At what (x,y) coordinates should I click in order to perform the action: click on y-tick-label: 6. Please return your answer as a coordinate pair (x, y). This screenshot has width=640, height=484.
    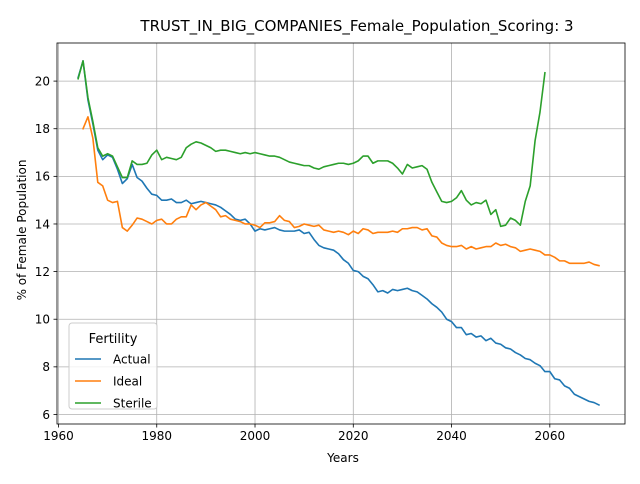
    Looking at the image, I should click on (46, 415).